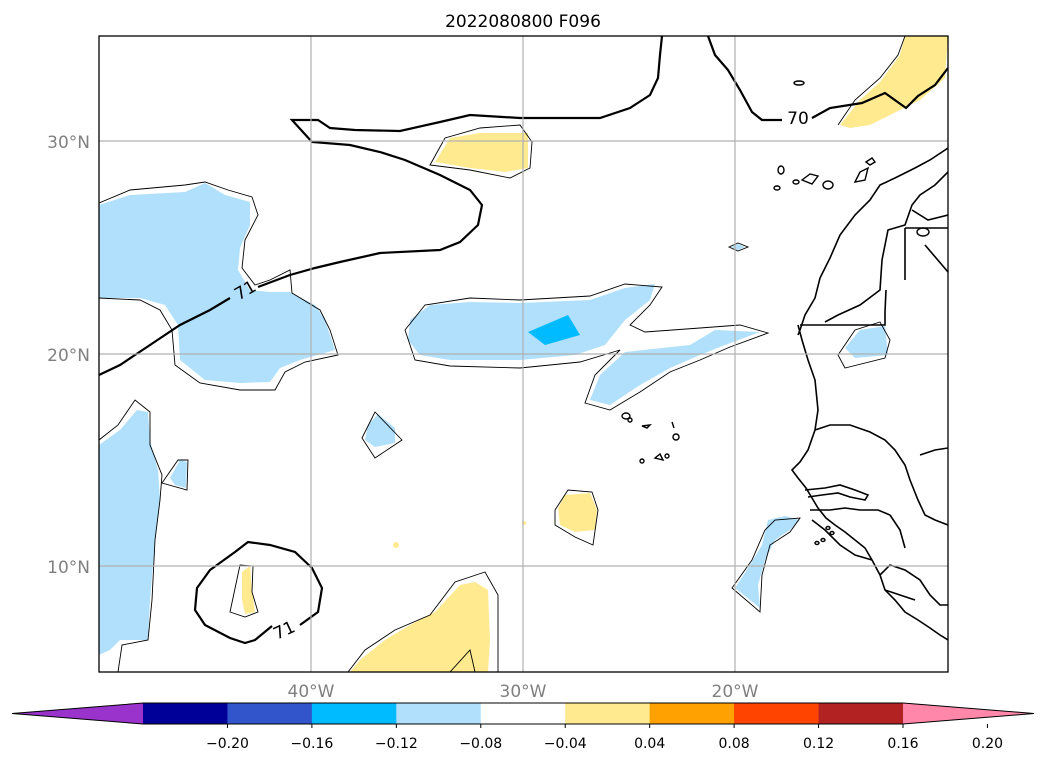  I want to click on lon-label-20w: 20°W, so click(735, 692).